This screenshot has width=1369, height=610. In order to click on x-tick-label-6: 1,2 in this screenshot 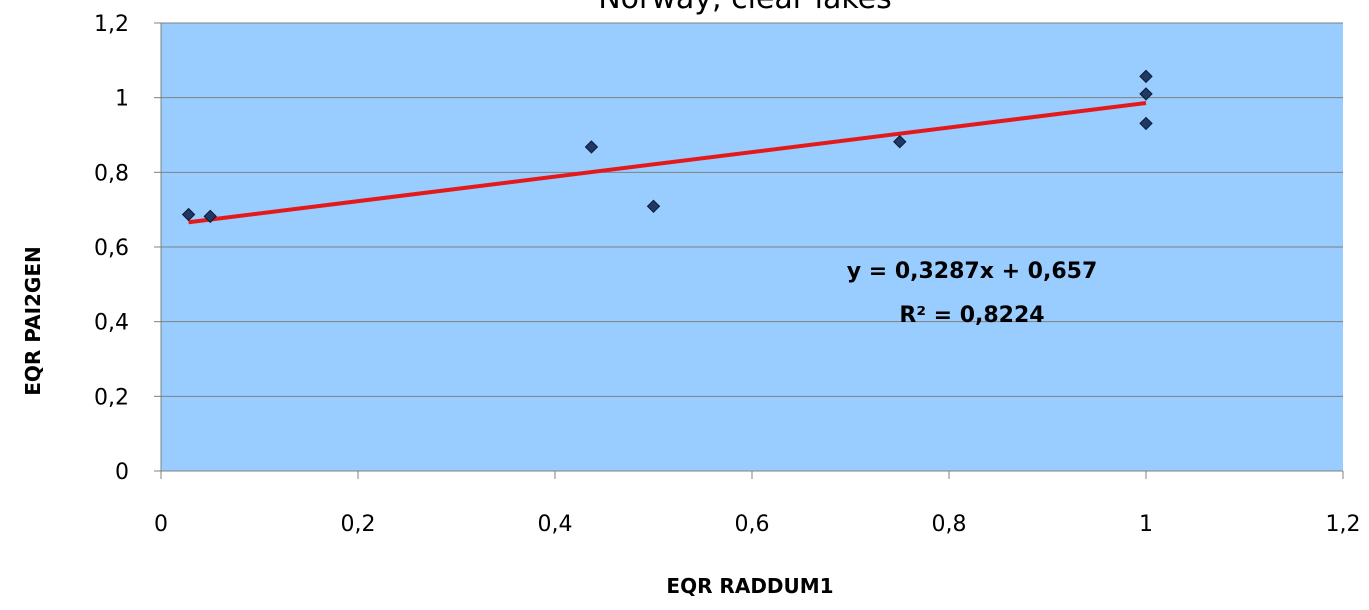, I will do `click(1343, 524)`.